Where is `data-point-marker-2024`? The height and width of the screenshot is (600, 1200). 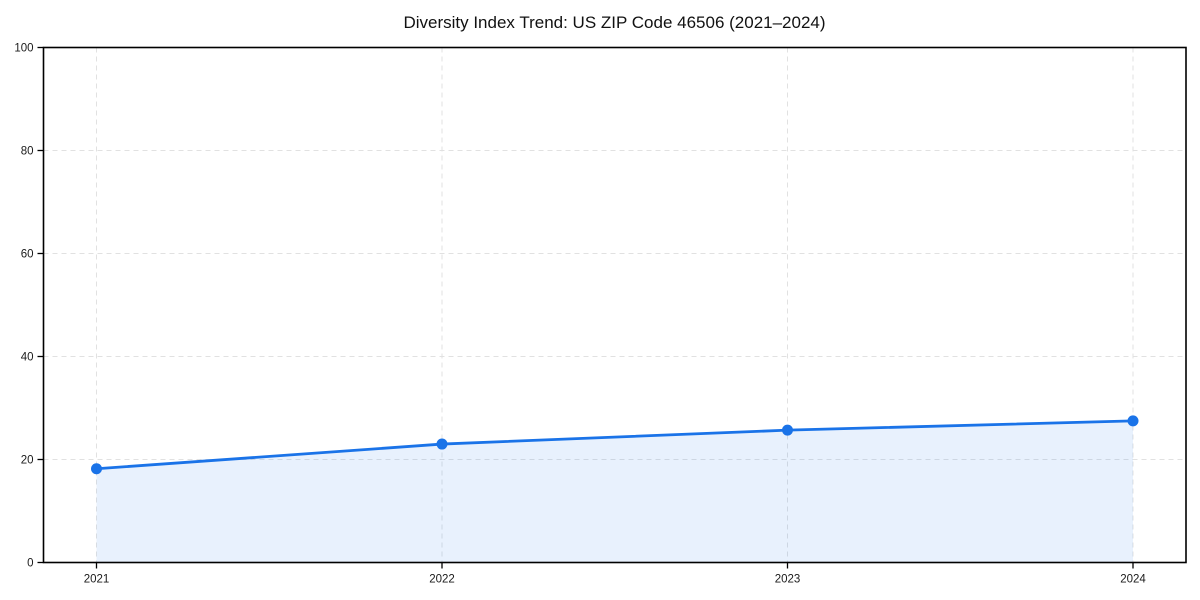
data-point-marker-2024 is located at coordinates (1133, 421).